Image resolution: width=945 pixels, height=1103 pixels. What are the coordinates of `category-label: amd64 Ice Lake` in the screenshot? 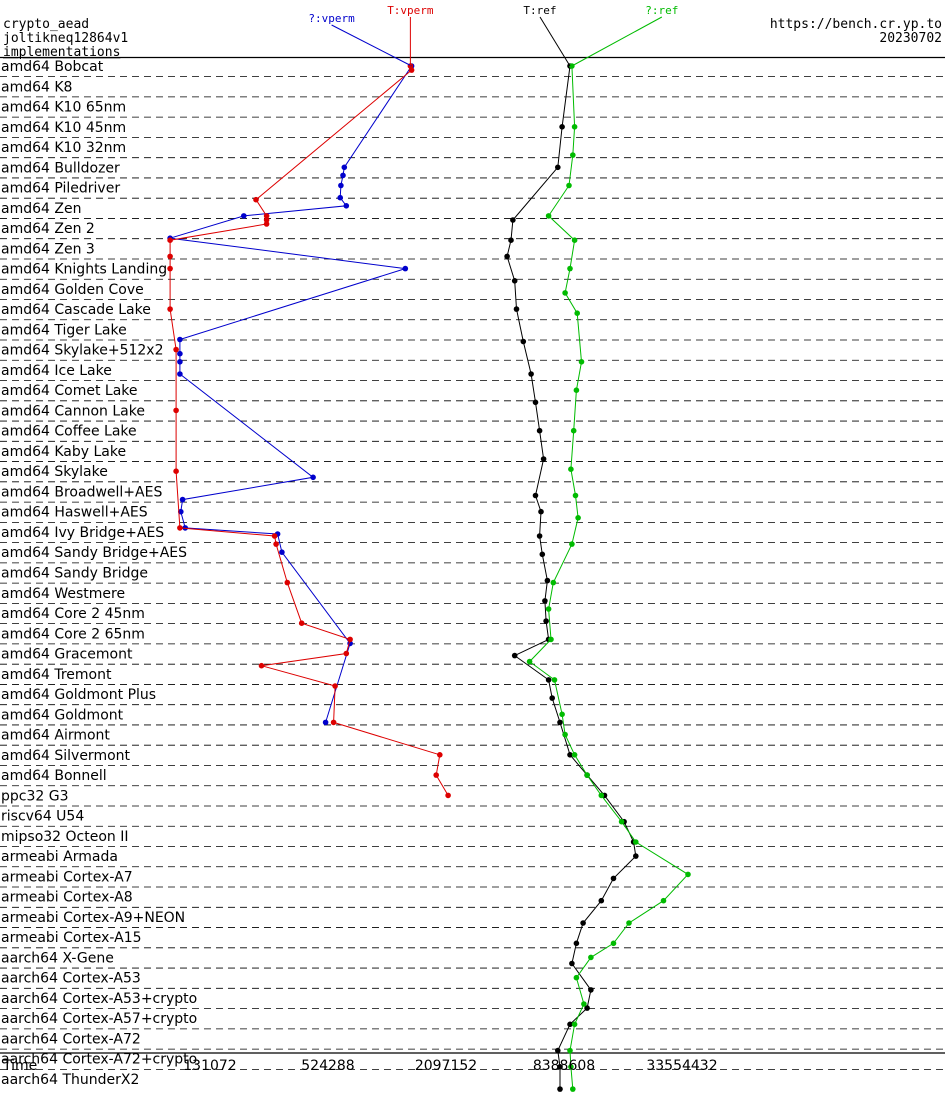 It's located at (56, 371).